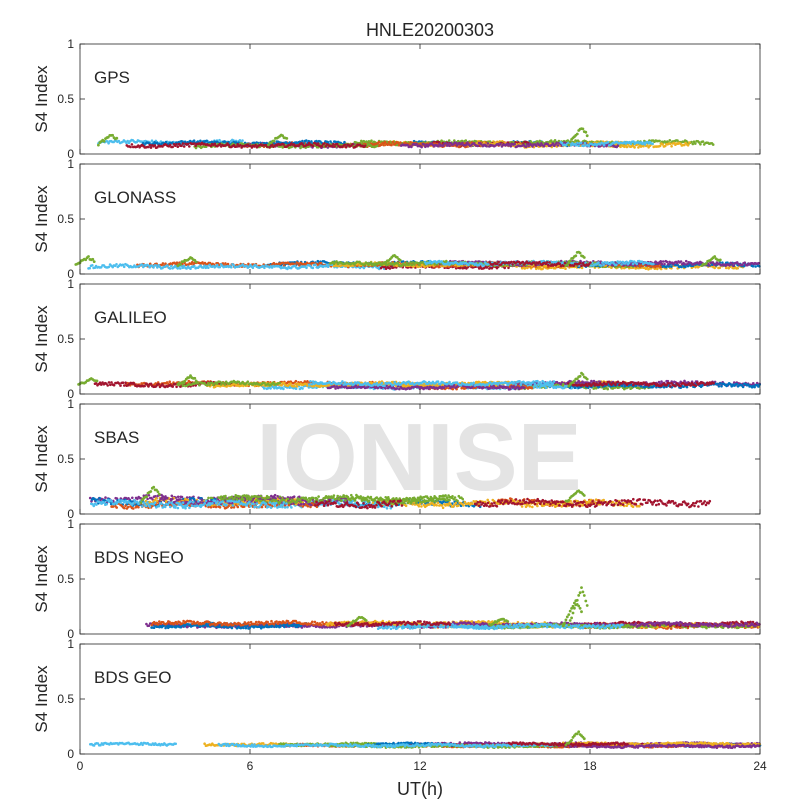 This screenshot has width=800, height=800. Describe the element at coordinates (41, 219) in the screenshot. I see `y-axis-label: S4 Index` at that location.